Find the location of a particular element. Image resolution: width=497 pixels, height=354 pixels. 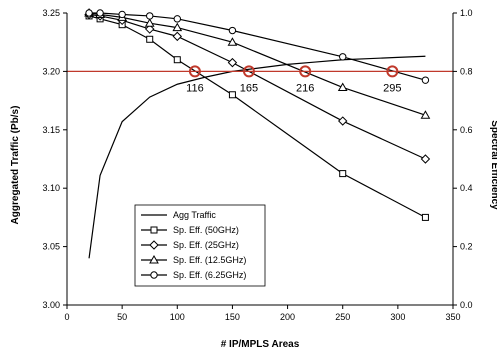

y-right-tick-label: 0.6 is located at coordinates (466, 130).